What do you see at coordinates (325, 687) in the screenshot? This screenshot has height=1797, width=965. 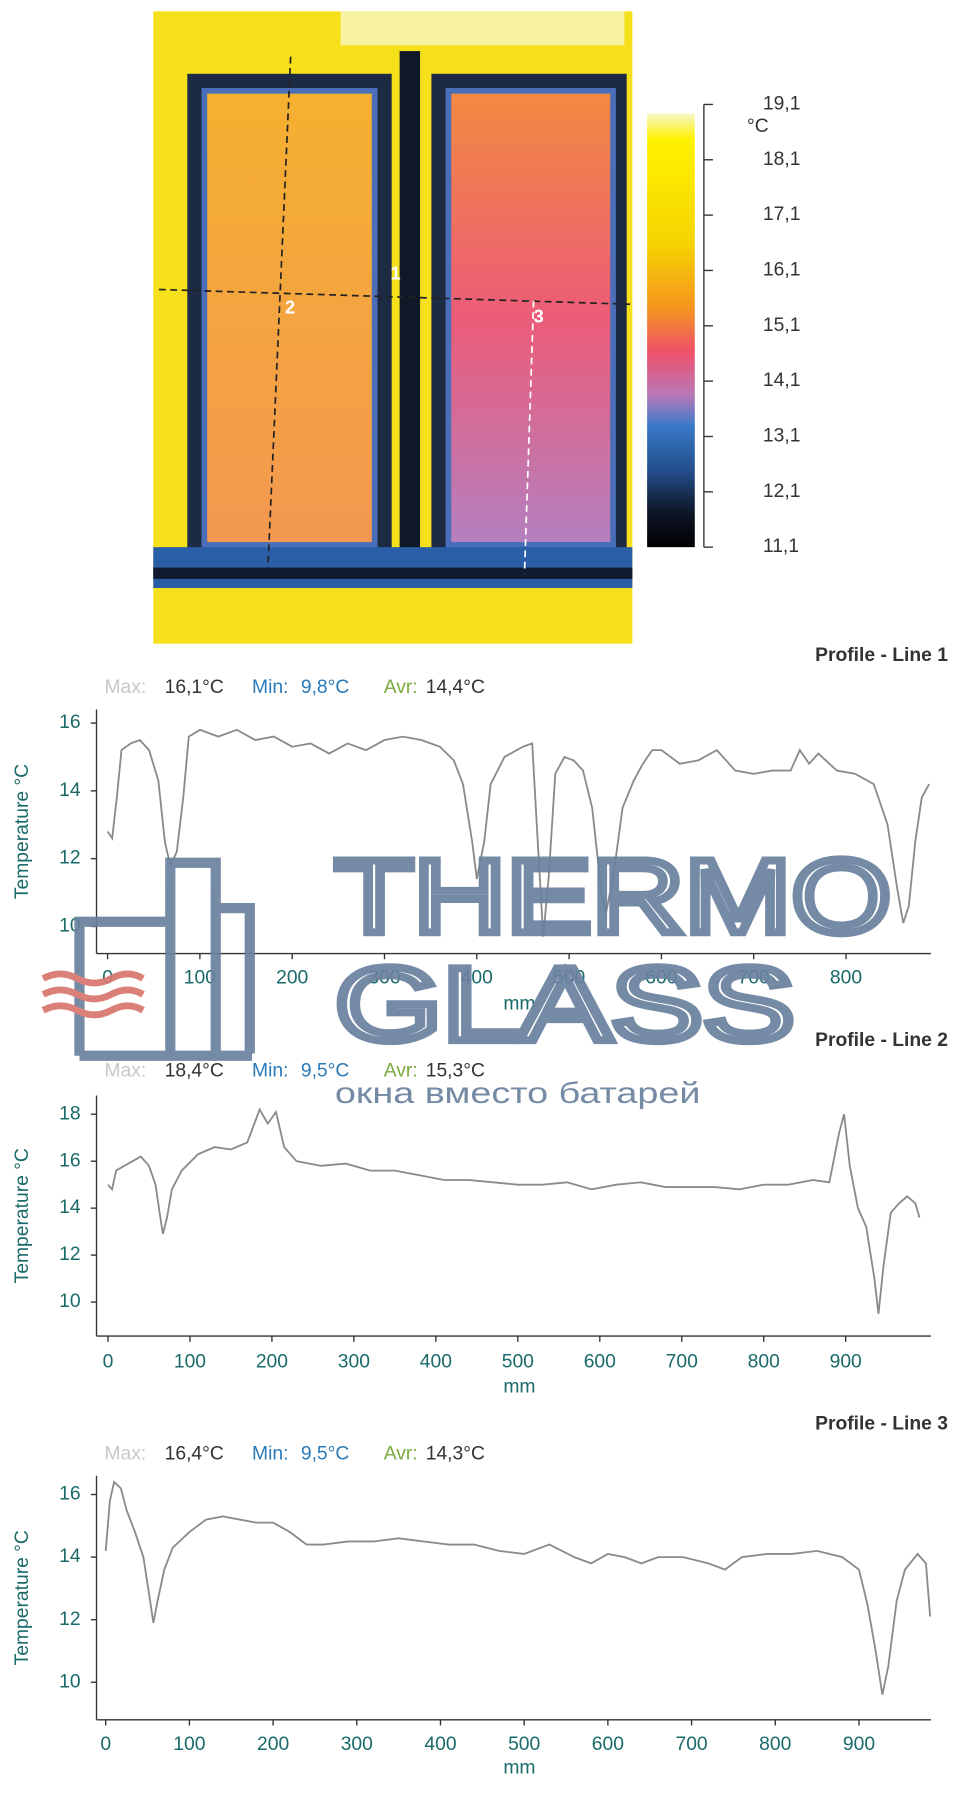 I see `stat-value: 9,8°C` at bounding box center [325, 687].